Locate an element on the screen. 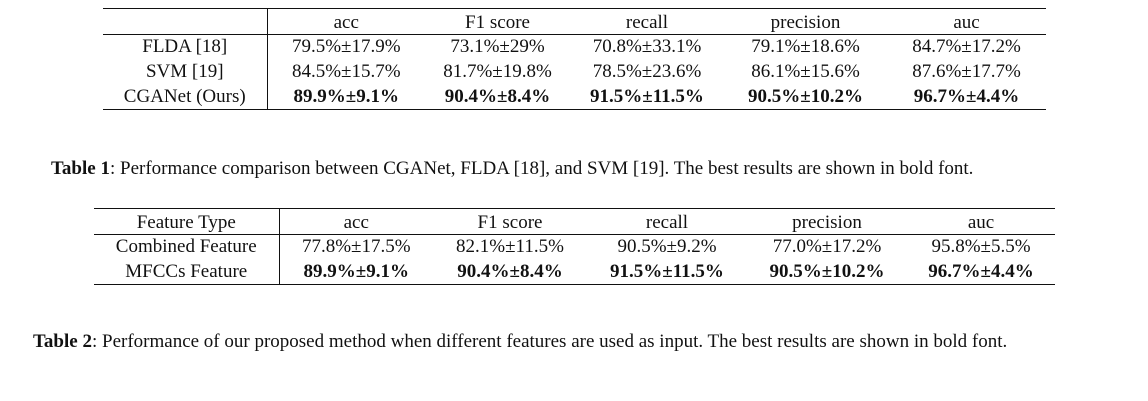 This screenshot has width=1148, height=401. row-label: MFCCs Feature is located at coordinates (187, 272).